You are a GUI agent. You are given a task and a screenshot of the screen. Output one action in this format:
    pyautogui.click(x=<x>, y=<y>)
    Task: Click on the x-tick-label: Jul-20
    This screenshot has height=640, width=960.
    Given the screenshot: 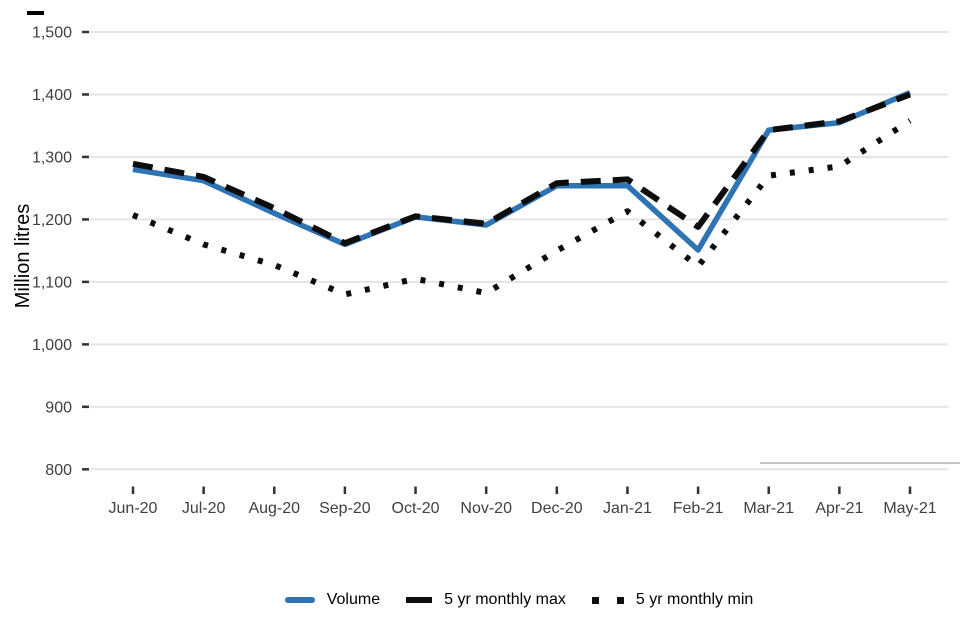 What is the action you would take?
    pyautogui.click(x=204, y=508)
    